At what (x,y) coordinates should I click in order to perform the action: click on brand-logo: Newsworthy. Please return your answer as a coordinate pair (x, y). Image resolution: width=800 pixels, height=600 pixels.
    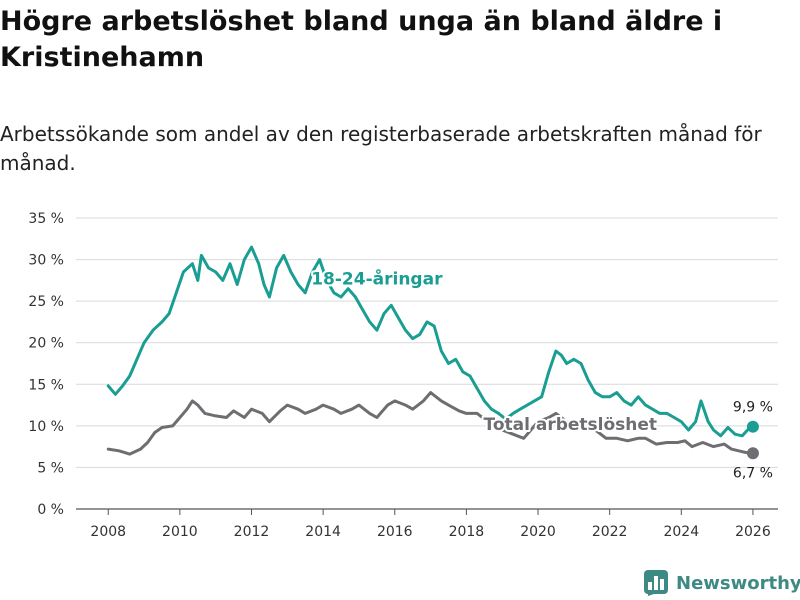
    Looking at the image, I should click on (722, 583).